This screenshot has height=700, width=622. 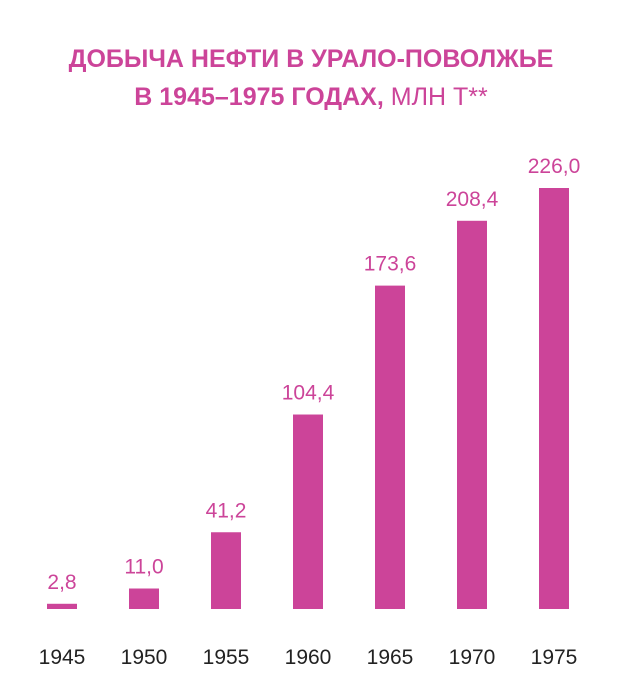 What do you see at coordinates (144, 657) in the screenshot?
I see `x-tick-label-1950: 1950` at bounding box center [144, 657].